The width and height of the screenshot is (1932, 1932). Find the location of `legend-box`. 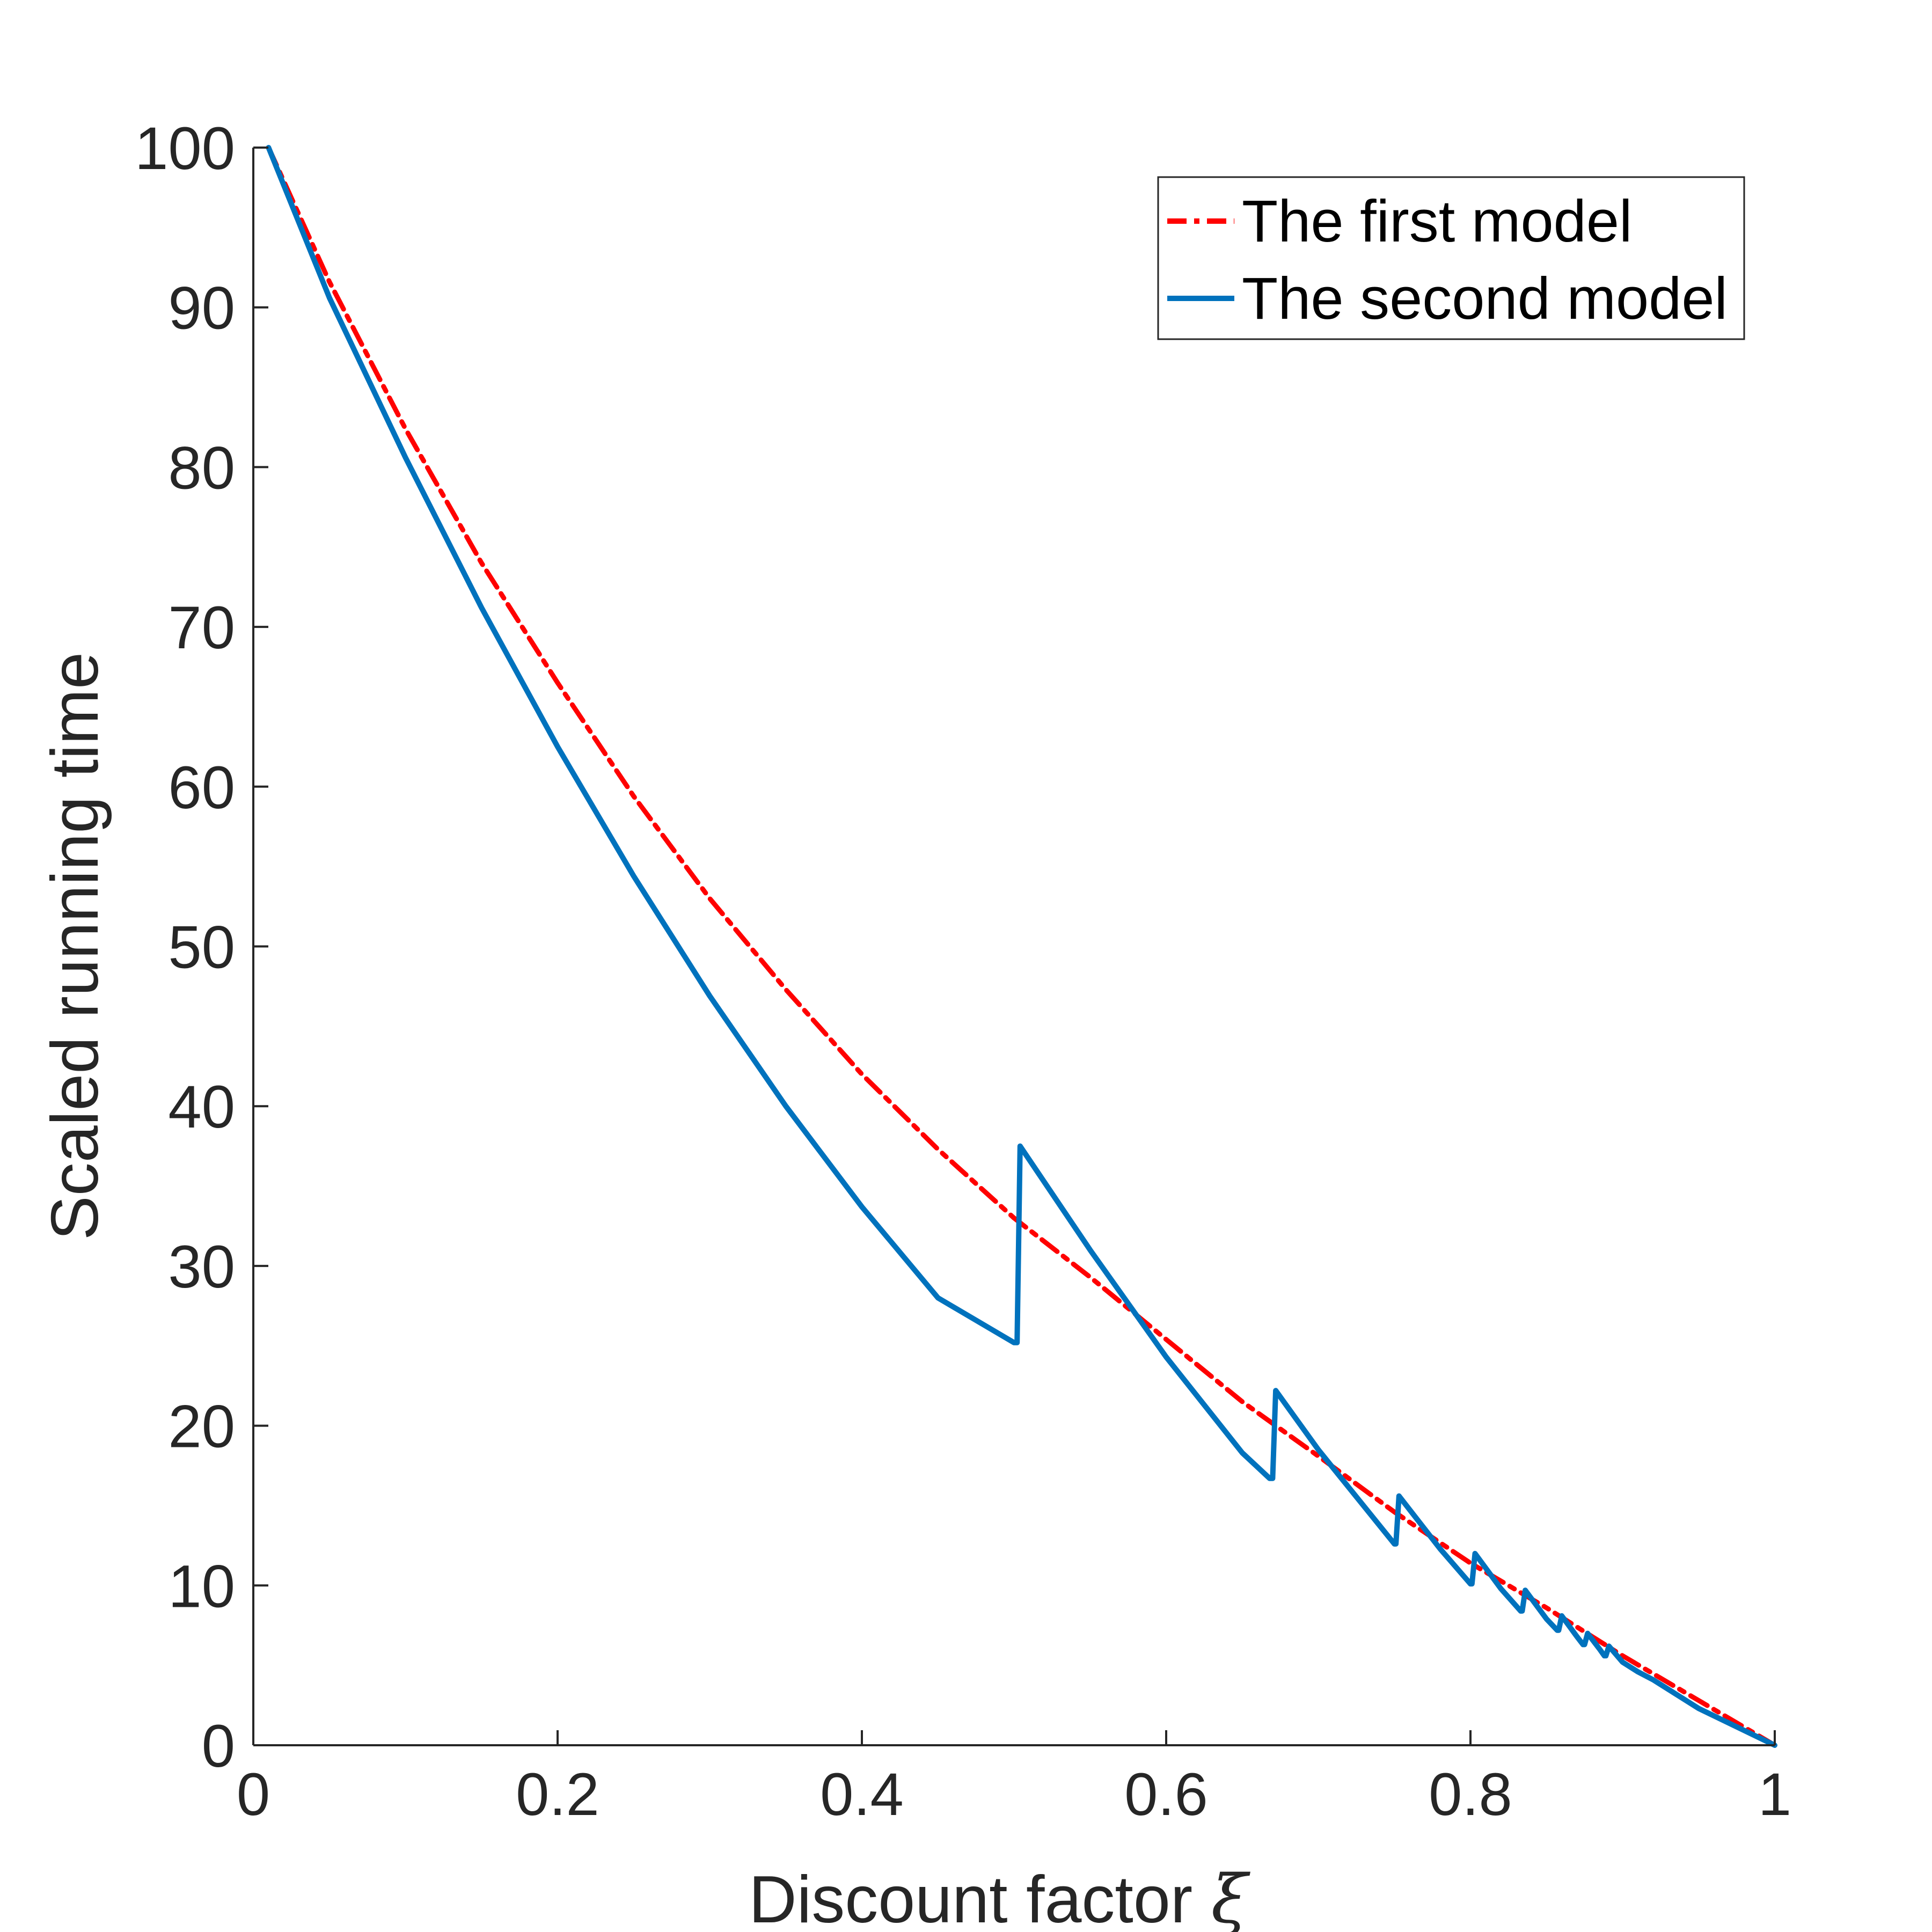

legend-box is located at coordinates (1451, 258).